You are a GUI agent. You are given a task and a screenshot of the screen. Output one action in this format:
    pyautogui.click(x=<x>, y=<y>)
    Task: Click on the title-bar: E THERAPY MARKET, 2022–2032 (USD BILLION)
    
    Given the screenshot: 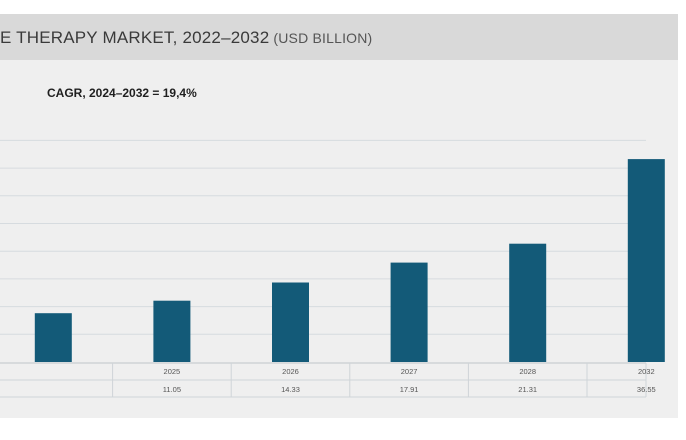 What is the action you would take?
    pyautogui.click(x=339, y=37)
    